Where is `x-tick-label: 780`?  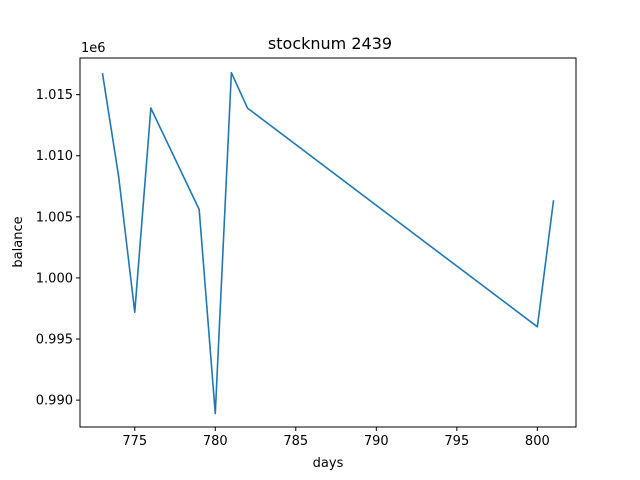 x-tick-label: 780 is located at coordinates (215, 441).